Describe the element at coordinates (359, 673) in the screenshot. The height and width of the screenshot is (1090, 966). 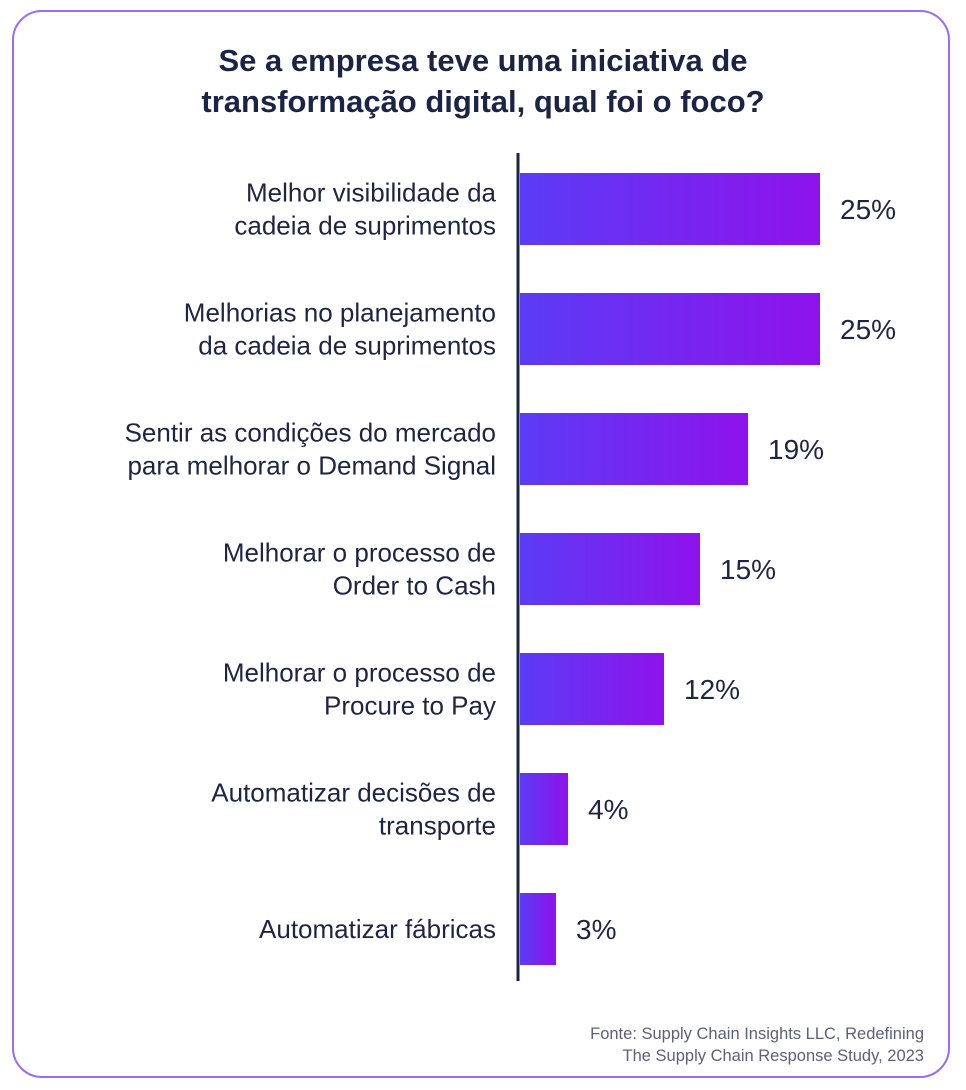
I see `category-label-5-line-1: Melhorar o processo de` at that location.